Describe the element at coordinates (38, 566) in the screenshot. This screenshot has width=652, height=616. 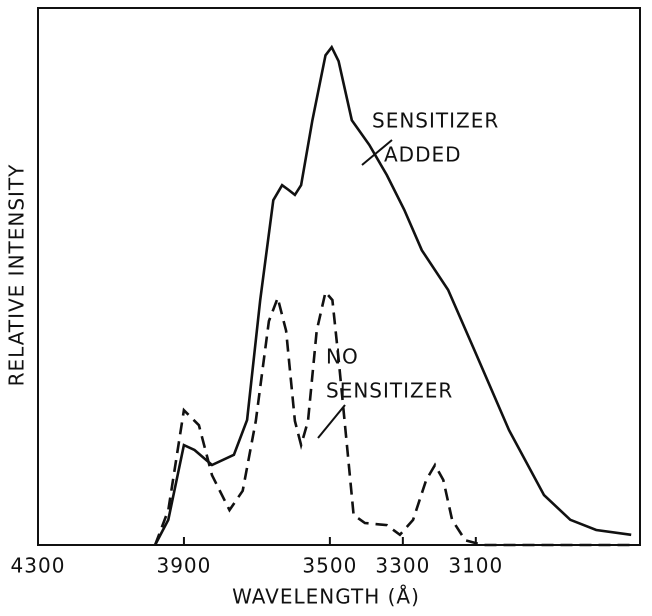
I see `x-tick-label: 4300` at that location.